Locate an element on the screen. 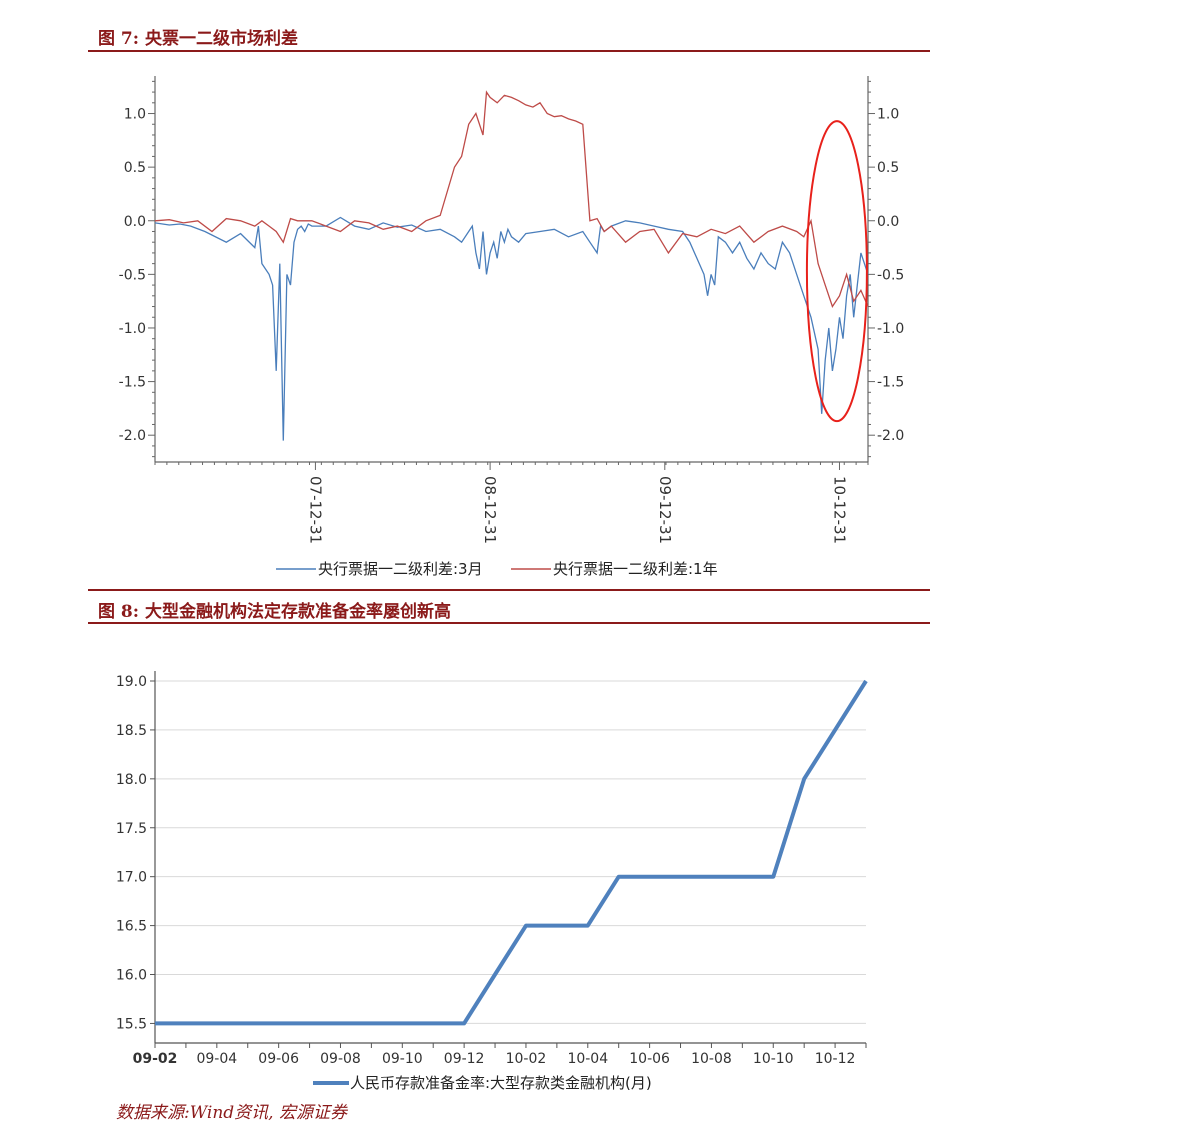 The height and width of the screenshot is (1141, 1191). left-y-tick-label: 0.5 is located at coordinates (135, 168).